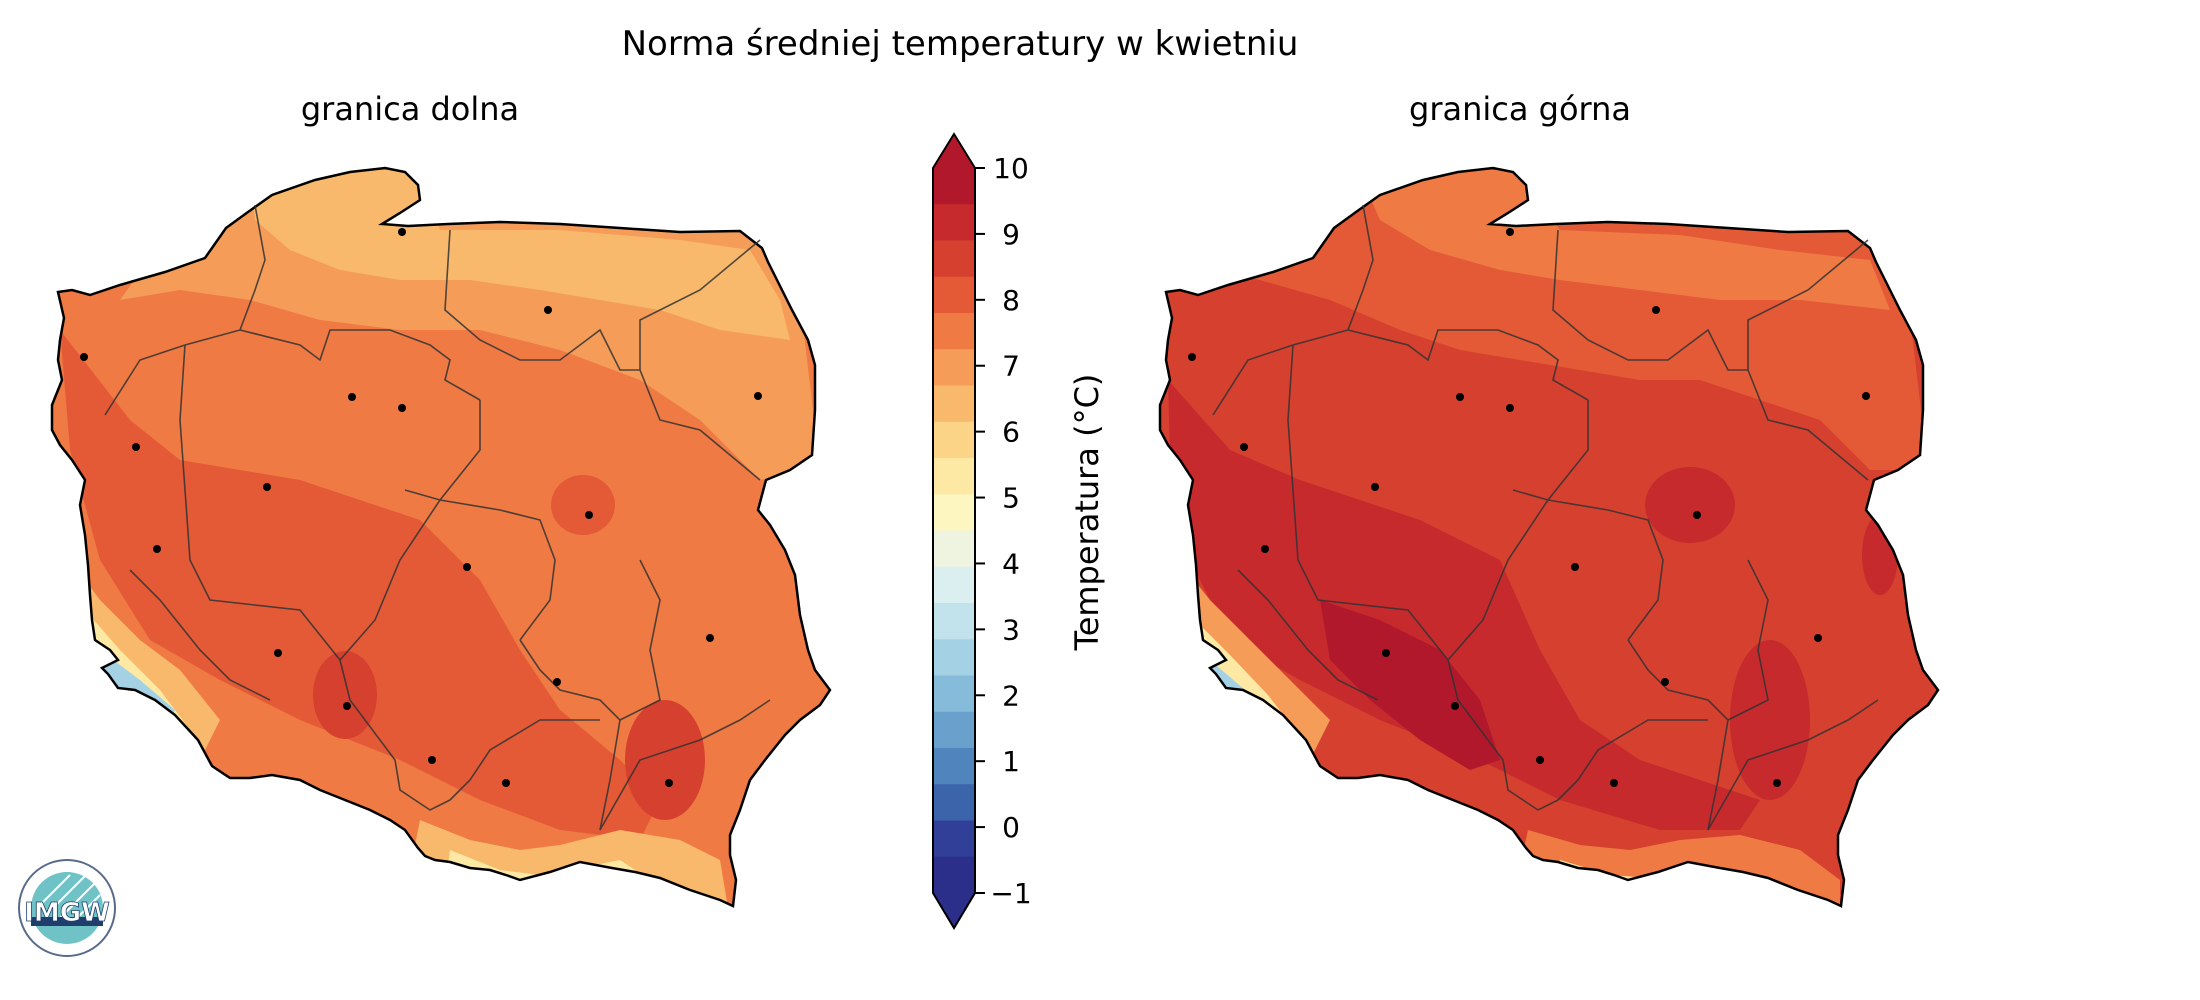  I want to click on colorbar-tick-label: 9, so click(1011, 234).